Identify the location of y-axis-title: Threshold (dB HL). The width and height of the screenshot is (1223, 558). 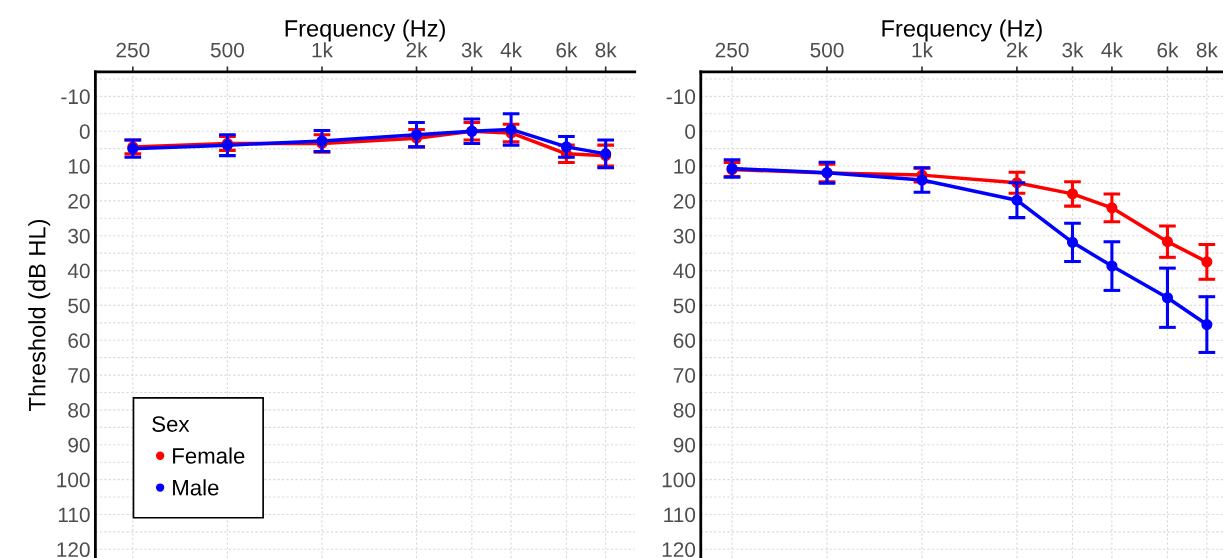
(39, 315).